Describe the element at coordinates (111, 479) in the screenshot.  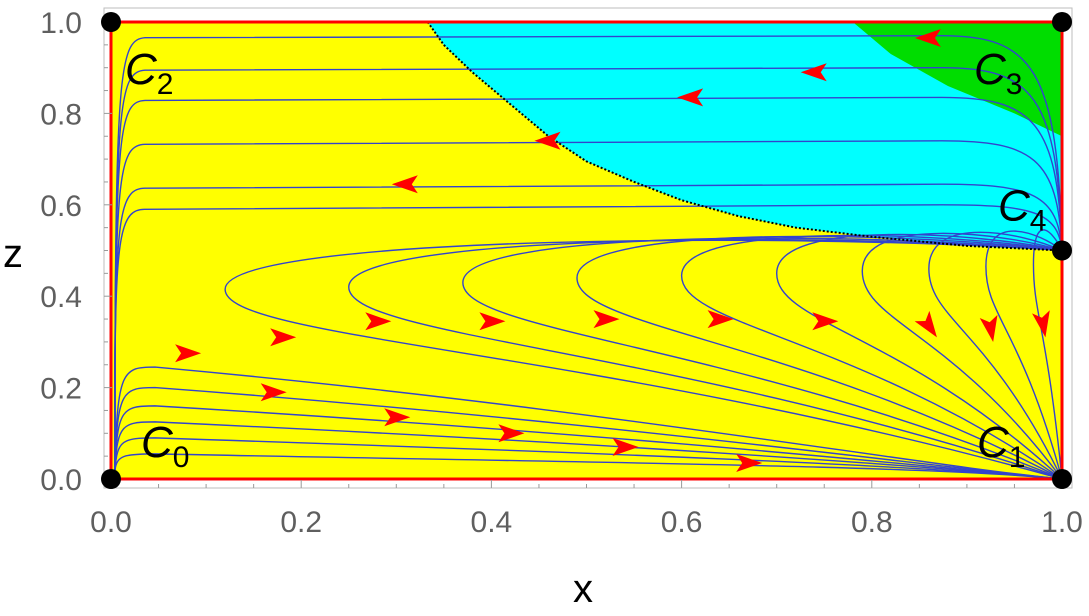
I see `critical-point-c0` at that location.